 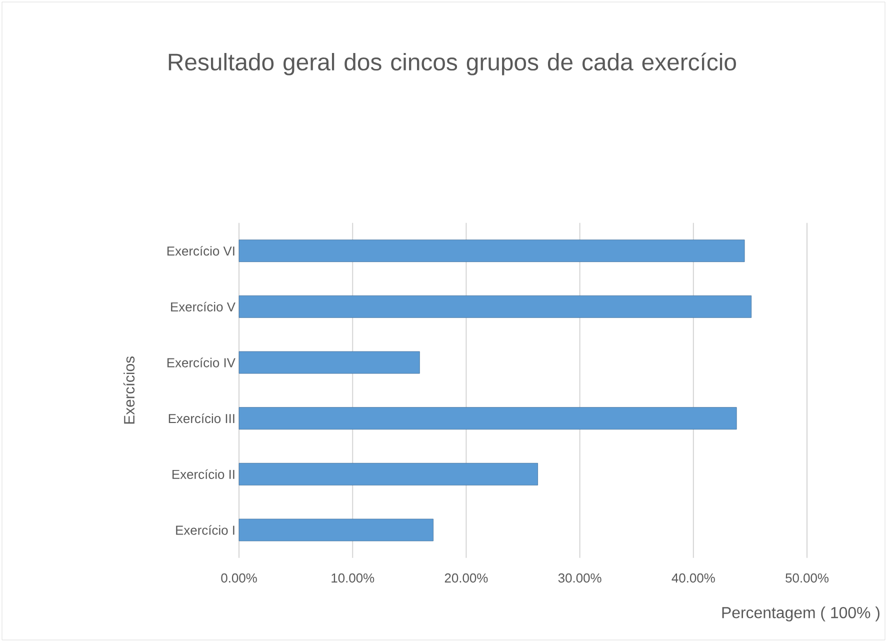 I want to click on chart-title: Resultado geral dos cincos grupos de cada exercício, so click(x=452, y=64).